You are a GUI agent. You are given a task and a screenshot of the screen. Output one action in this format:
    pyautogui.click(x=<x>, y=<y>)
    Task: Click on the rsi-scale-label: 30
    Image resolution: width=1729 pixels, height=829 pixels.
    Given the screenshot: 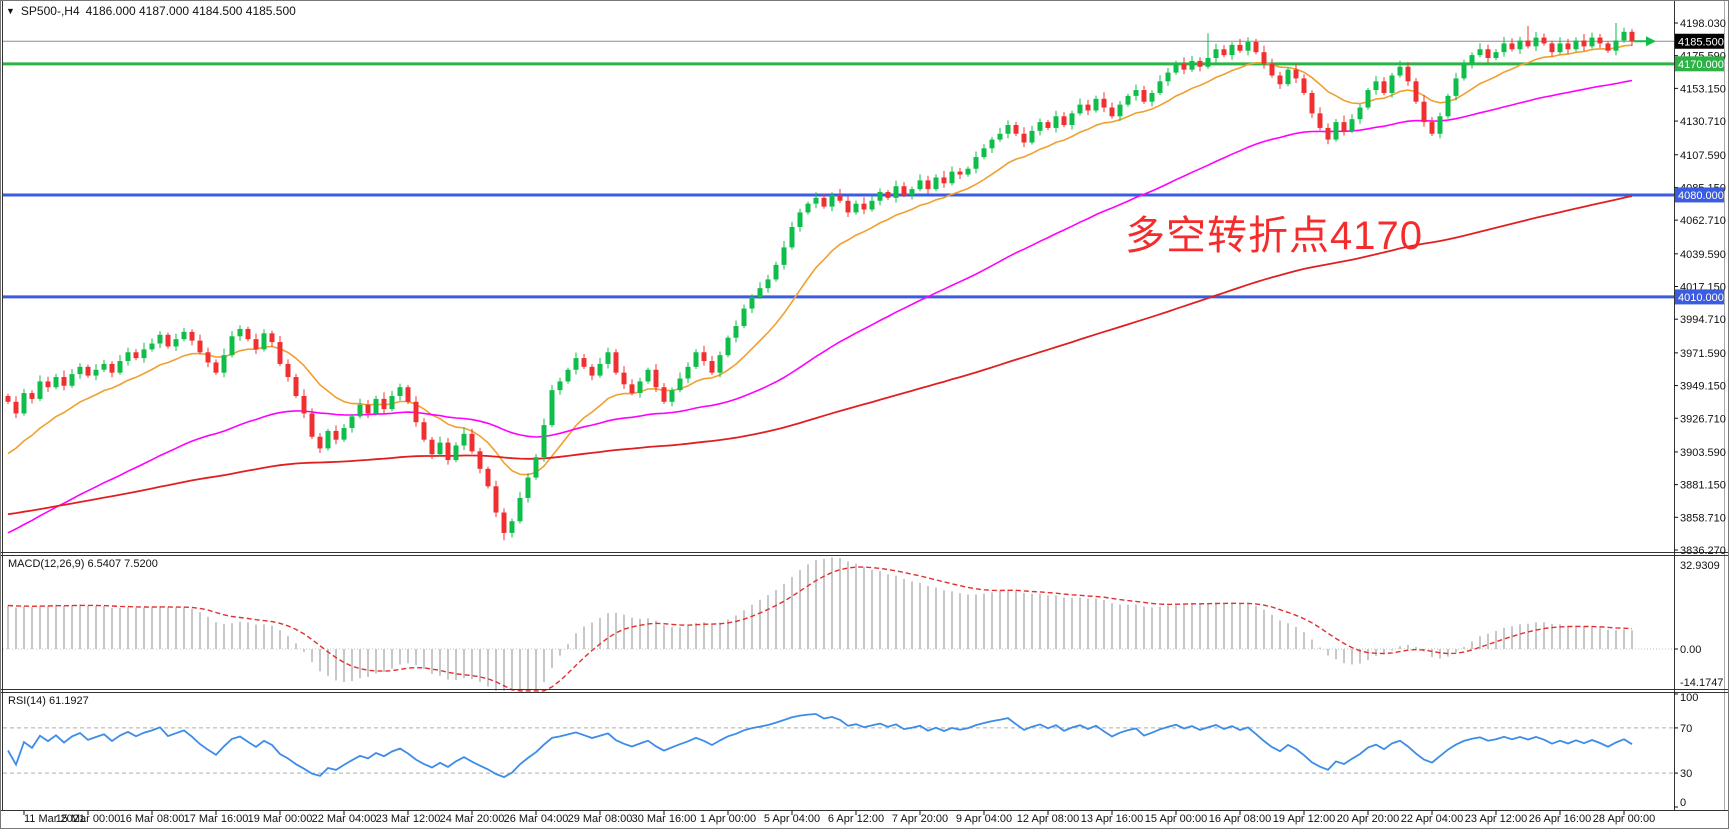 What is the action you would take?
    pyautogui.click(x=1686, y=774)
    